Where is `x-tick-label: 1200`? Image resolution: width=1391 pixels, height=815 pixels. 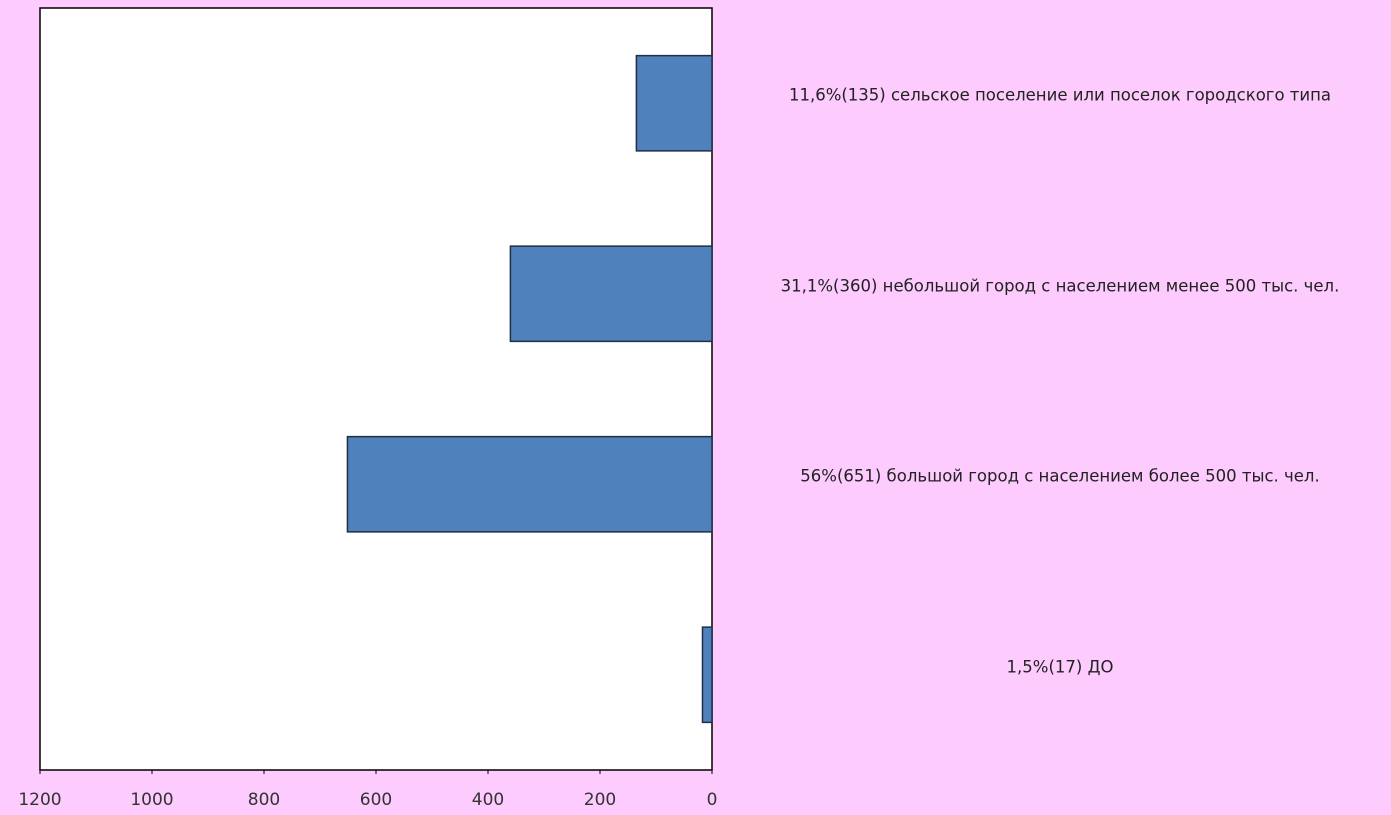 x-tick-label: 1200 is located at coordinates (39, 800).